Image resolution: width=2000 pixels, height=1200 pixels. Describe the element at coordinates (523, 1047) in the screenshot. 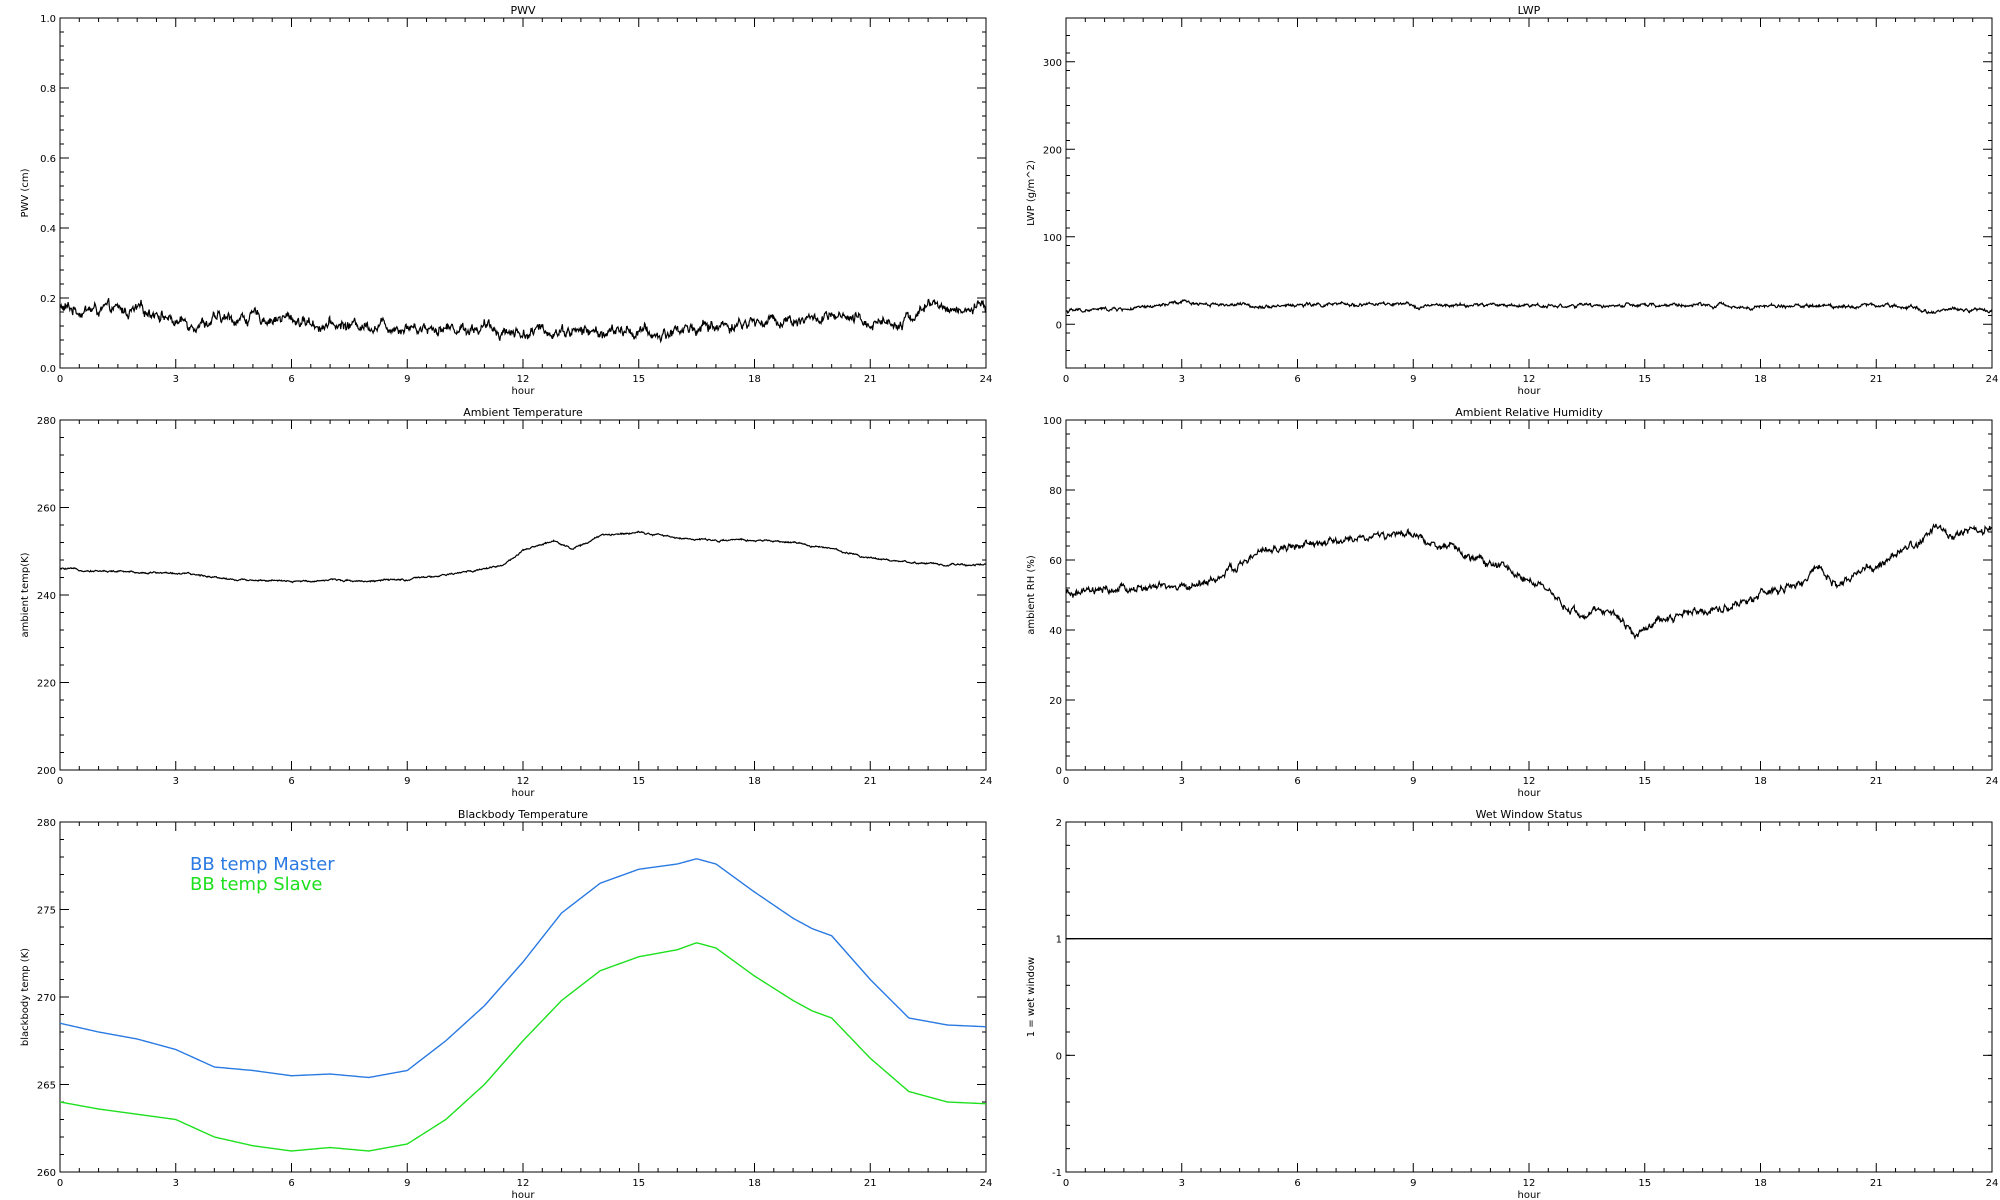

I see `series-line-bb-temp-slave` at that location.